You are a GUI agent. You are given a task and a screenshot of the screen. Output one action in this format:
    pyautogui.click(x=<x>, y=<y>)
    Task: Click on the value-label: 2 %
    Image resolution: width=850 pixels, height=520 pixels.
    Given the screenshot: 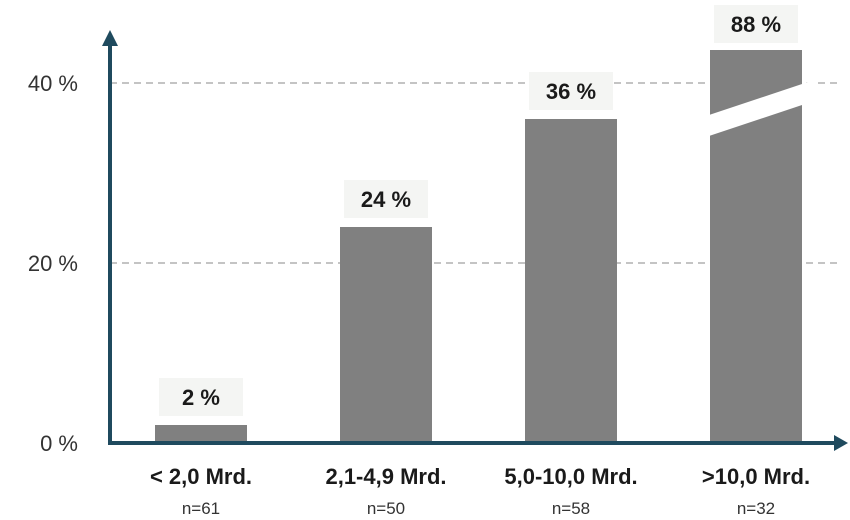 What is the action you would take?
    pyautogui.click(x=201, y=397)
    